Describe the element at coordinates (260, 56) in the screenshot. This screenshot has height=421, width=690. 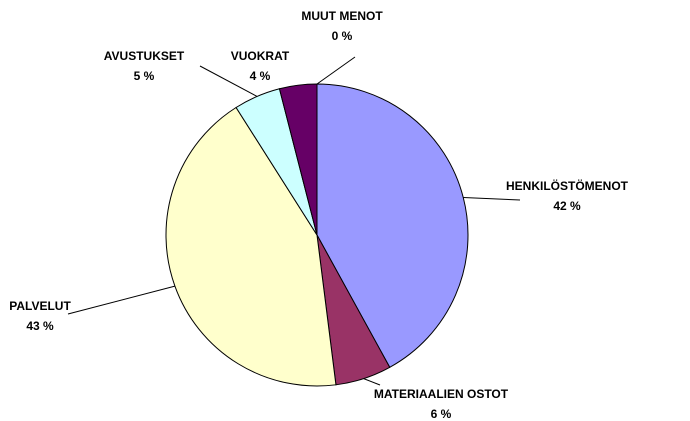
I see `slice-label: VUOKRAT` at that location.